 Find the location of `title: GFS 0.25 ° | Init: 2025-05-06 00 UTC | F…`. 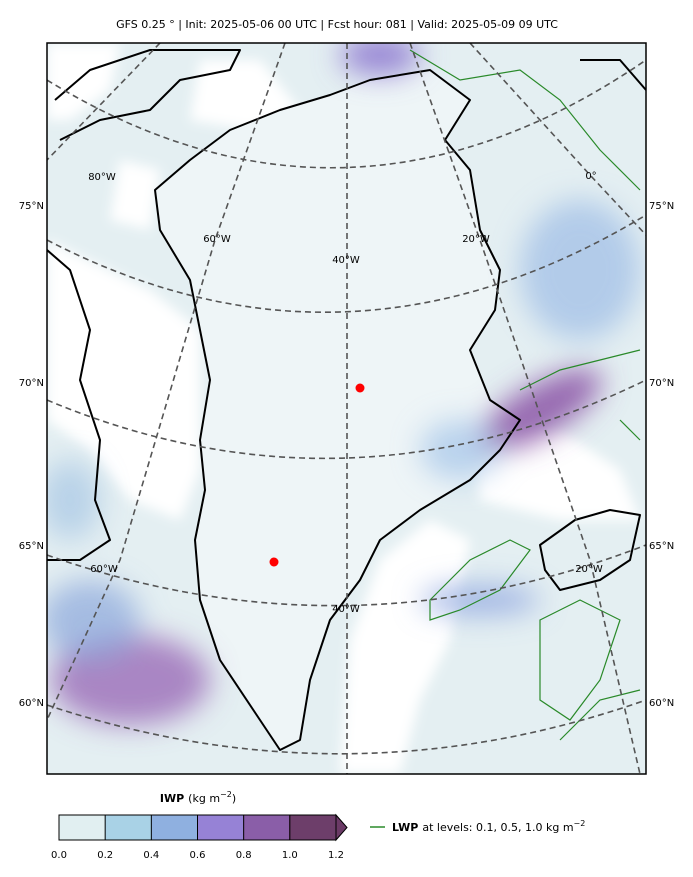

title: GFS 0.25 ° | Init: 2025-05-06 00 UTC | F… is located at coordinates (337, 24).